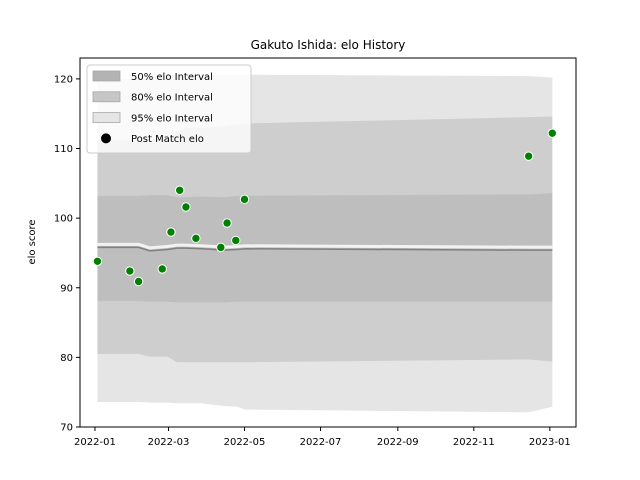  I want to click on legend-label: 95% elo Interval, so click(172, 118).